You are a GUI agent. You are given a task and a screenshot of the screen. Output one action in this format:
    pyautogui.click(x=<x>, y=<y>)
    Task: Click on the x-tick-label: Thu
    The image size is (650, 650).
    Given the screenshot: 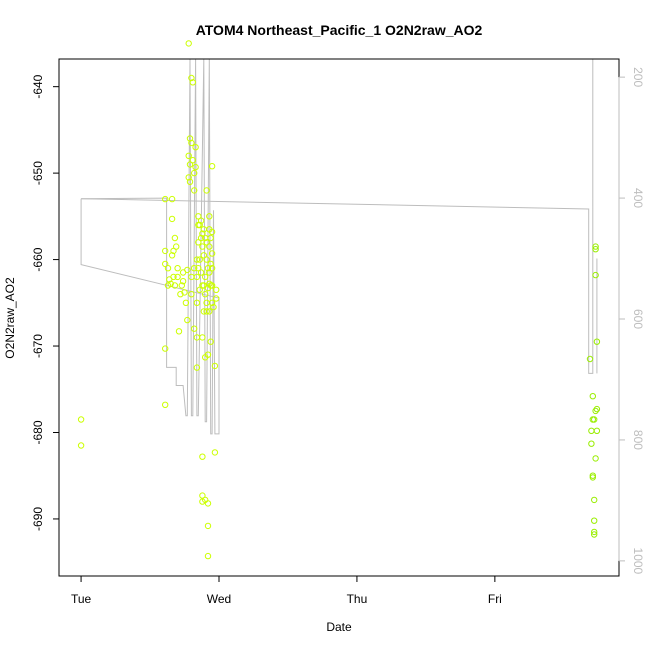 What is the action you would take?
    pyautogui.click(x=357, y=599)
    